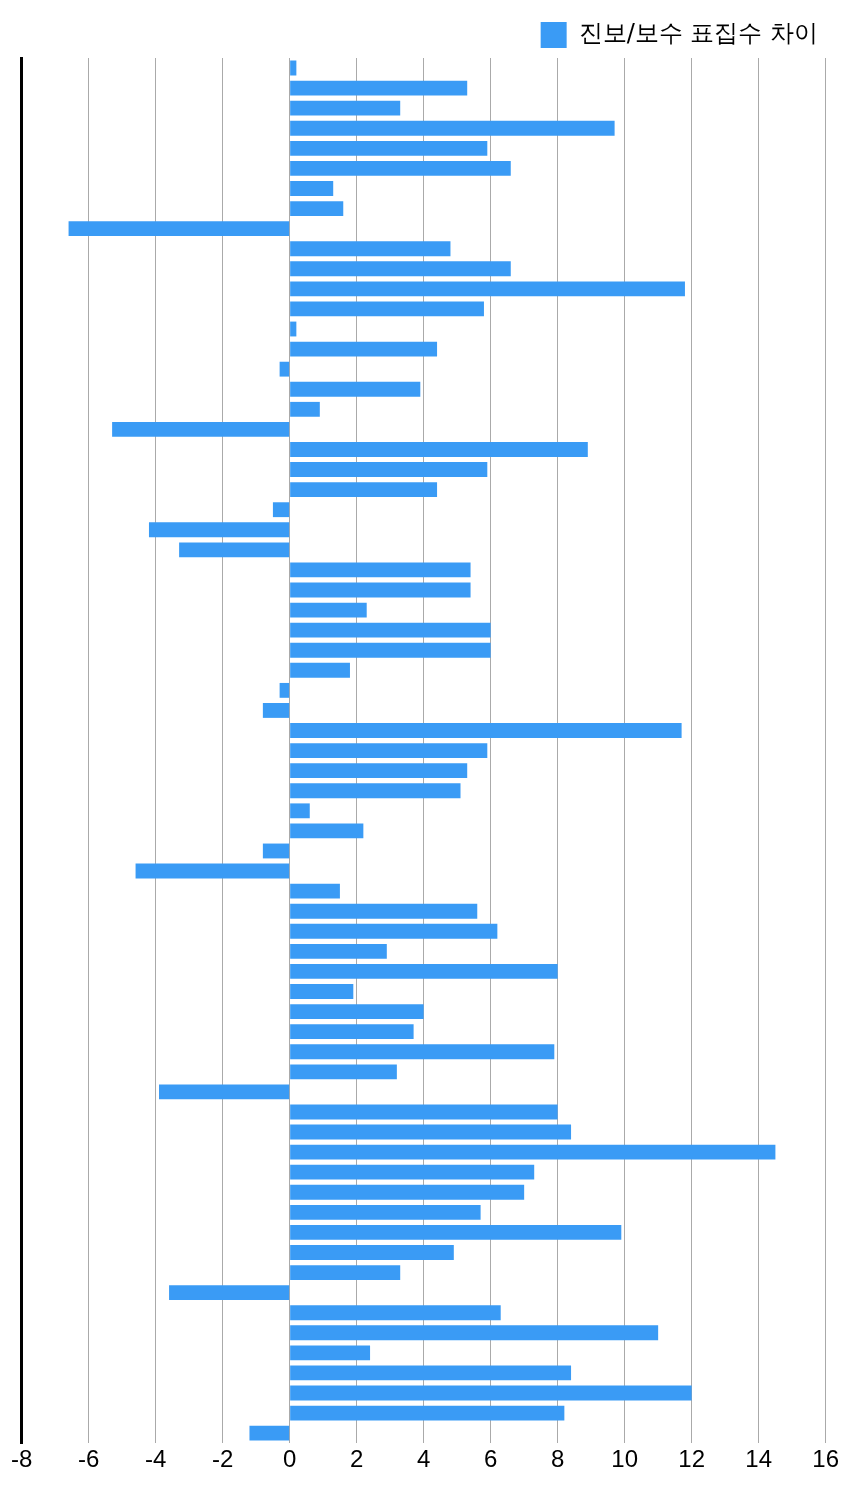 The width and height of the screenshot is (850, 1486). I want to click on x-tick-label: 10, so click(625, 1459).